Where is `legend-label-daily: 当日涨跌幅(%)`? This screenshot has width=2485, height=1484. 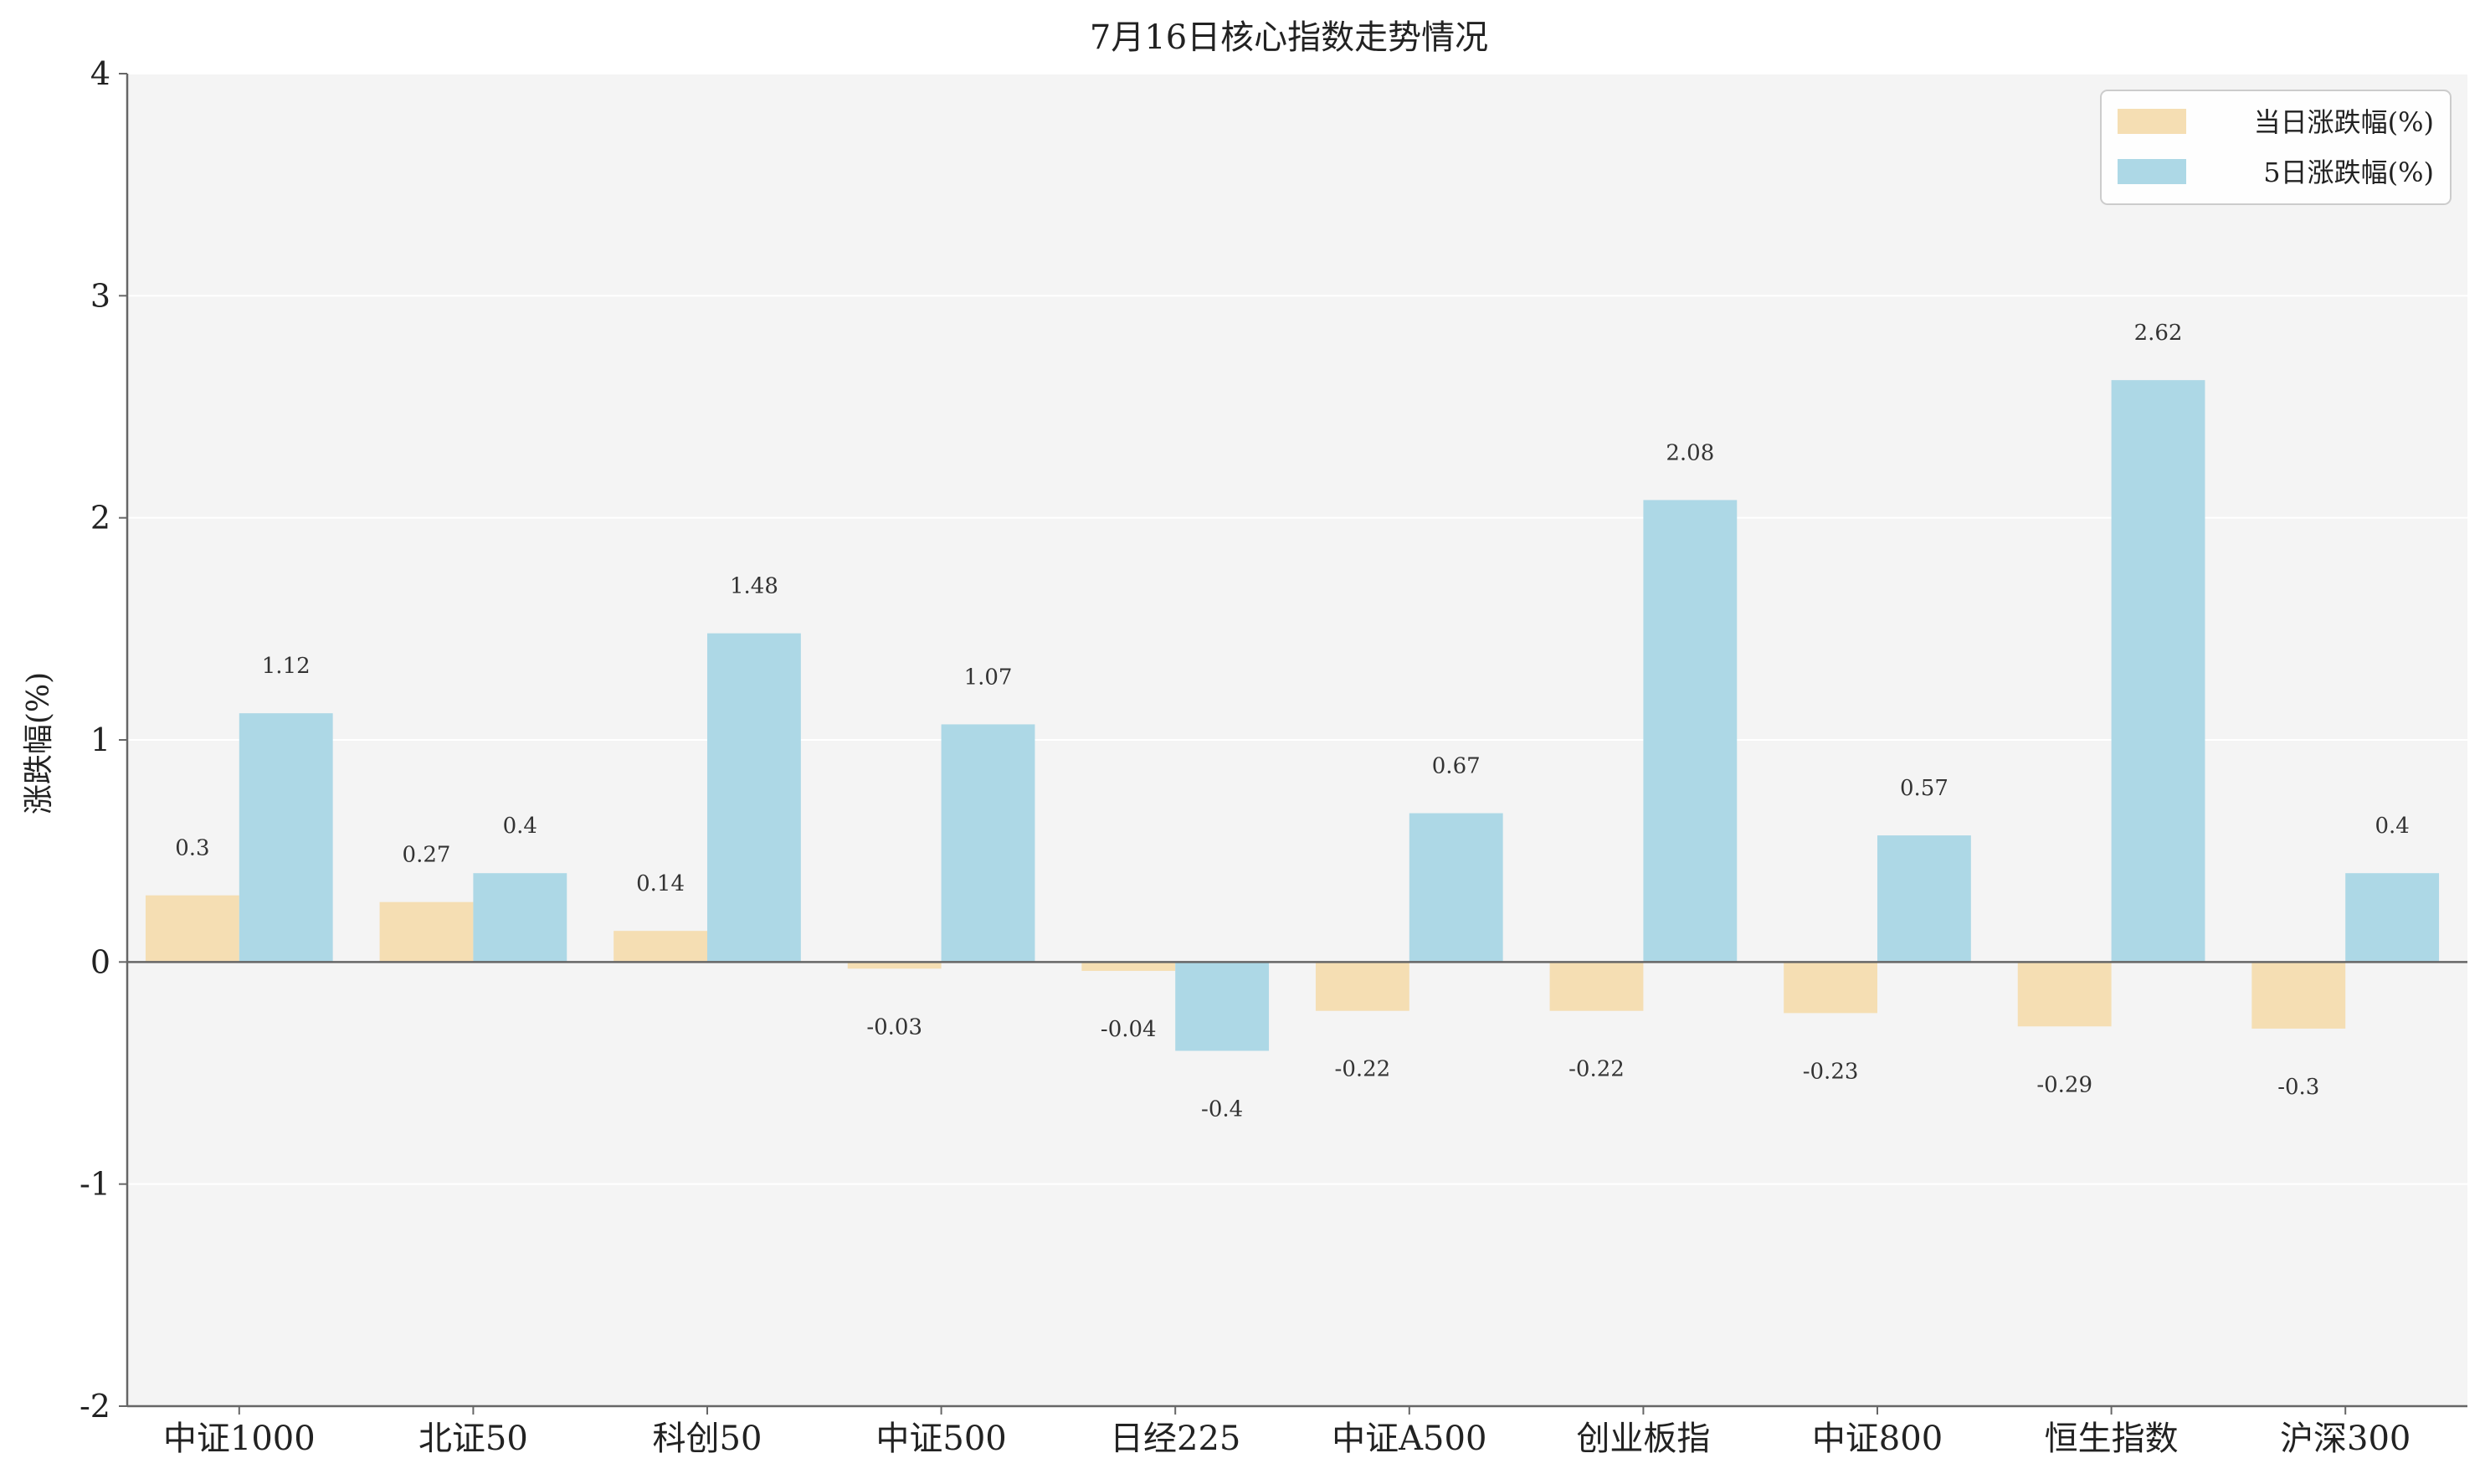
legend-label-daily: 当日涨跌幅(%) is located at coordinates (2344, 122).